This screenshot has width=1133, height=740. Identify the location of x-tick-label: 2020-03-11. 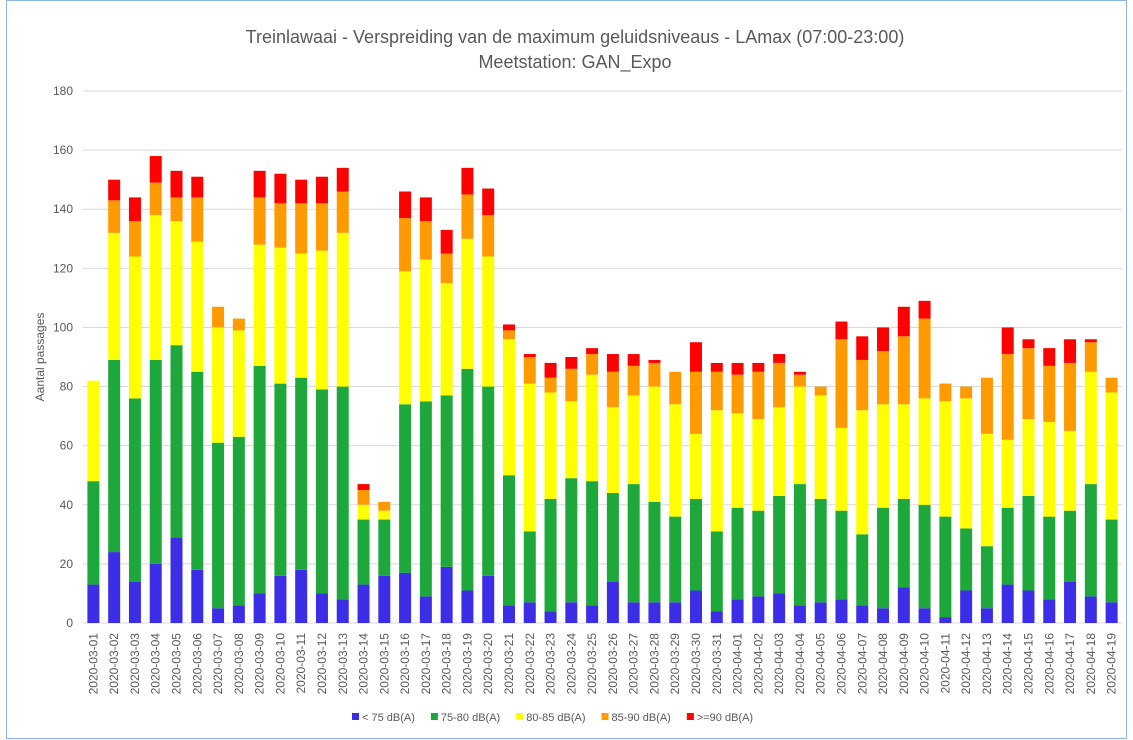
(301, 663).